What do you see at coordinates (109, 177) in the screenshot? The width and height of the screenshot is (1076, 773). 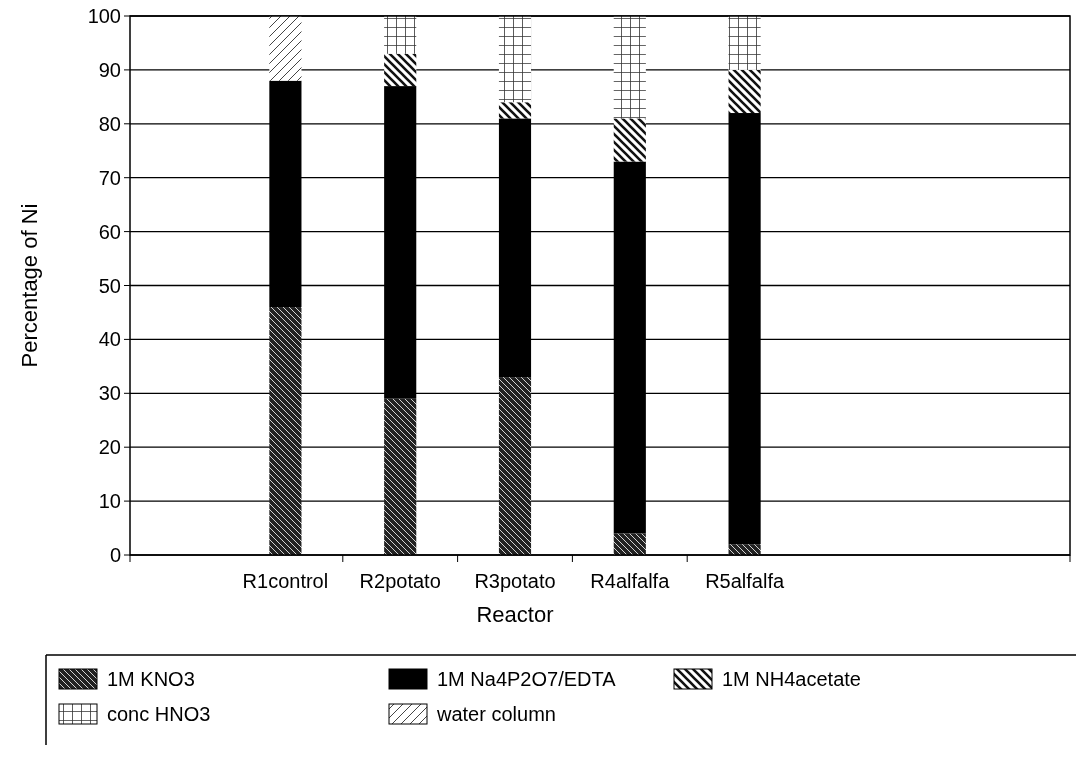 I see `y-tick-label: 70` at bounding box center [109, 177].